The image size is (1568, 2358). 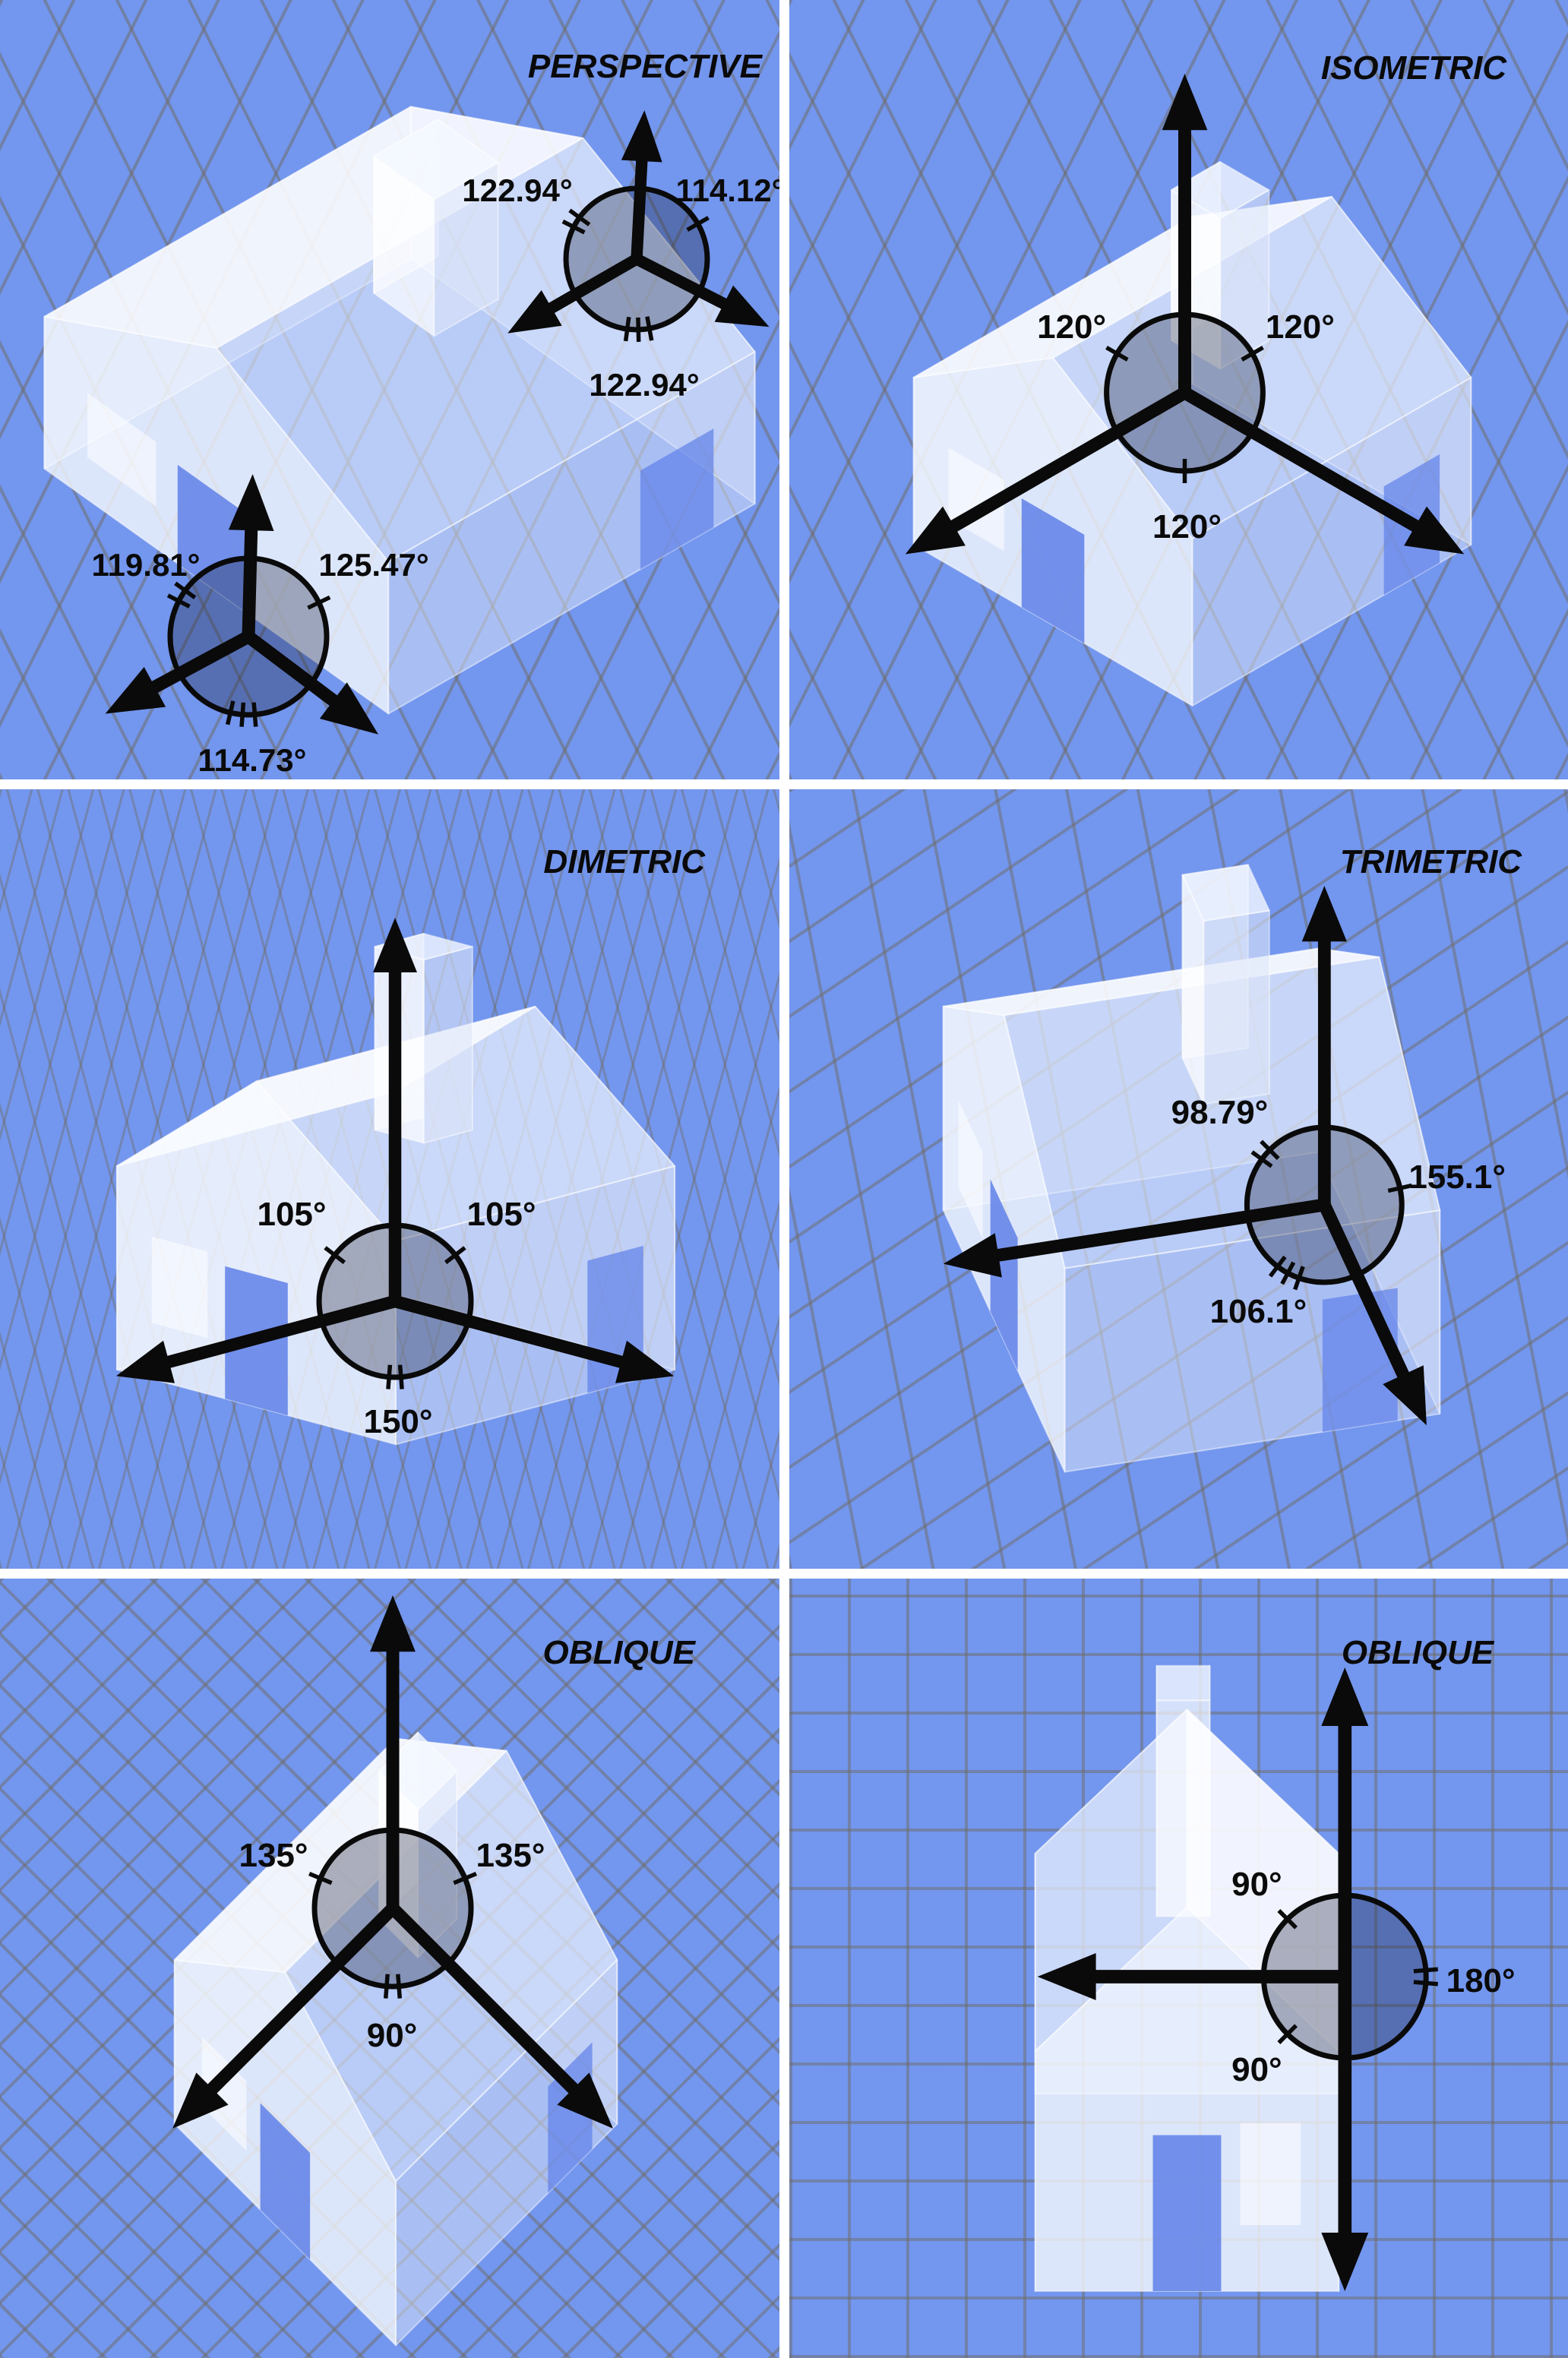 What do you see at coordinates (1220, 1112) in the screenshot?
I see `angle-label: 98.79°` at bounding box center [1220, 1112].